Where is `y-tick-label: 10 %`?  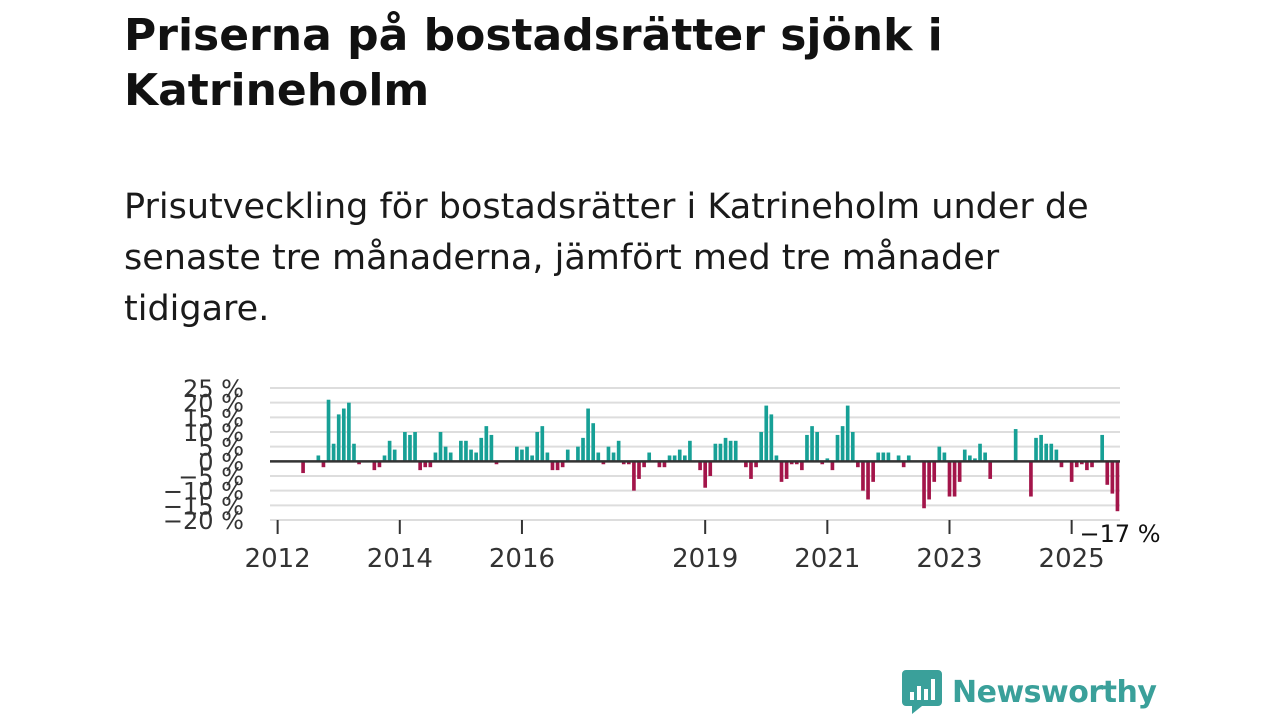 y-tick-label: 10 % is located at coordinates (213, 433).